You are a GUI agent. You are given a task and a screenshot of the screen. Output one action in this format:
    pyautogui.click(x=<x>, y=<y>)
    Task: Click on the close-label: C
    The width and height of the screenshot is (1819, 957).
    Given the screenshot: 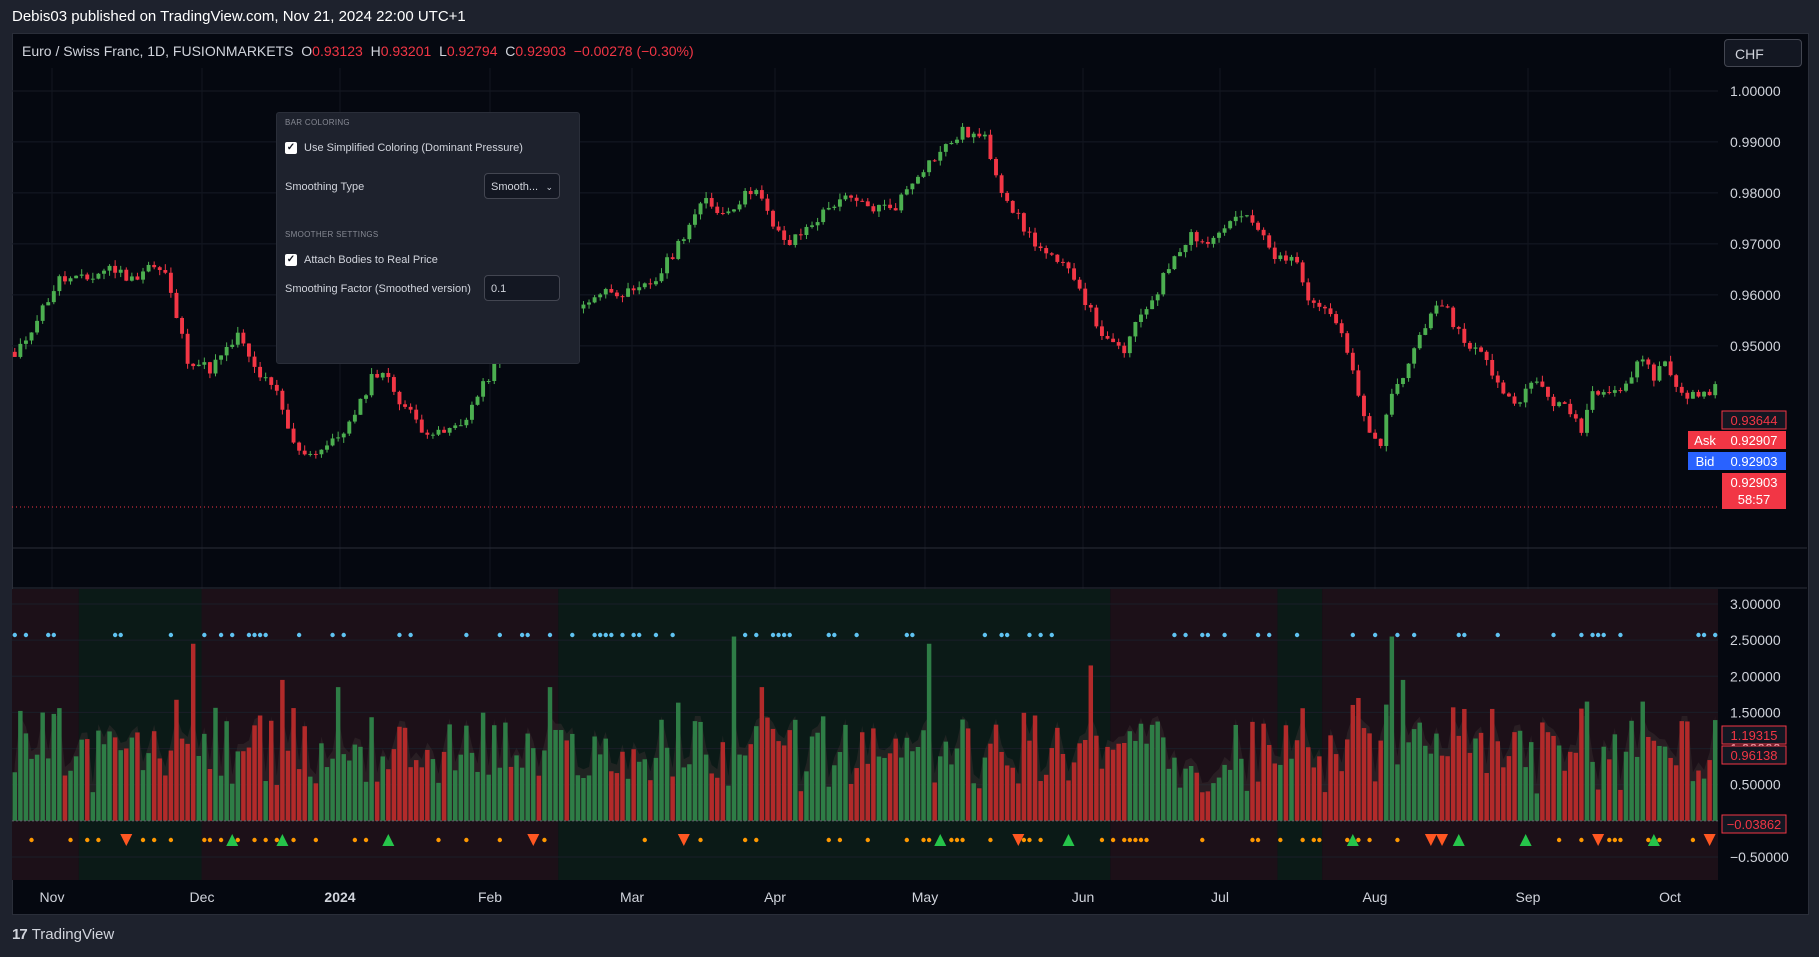 What is the action you would take?
    pyautogui.click(x=510, y=51)
    